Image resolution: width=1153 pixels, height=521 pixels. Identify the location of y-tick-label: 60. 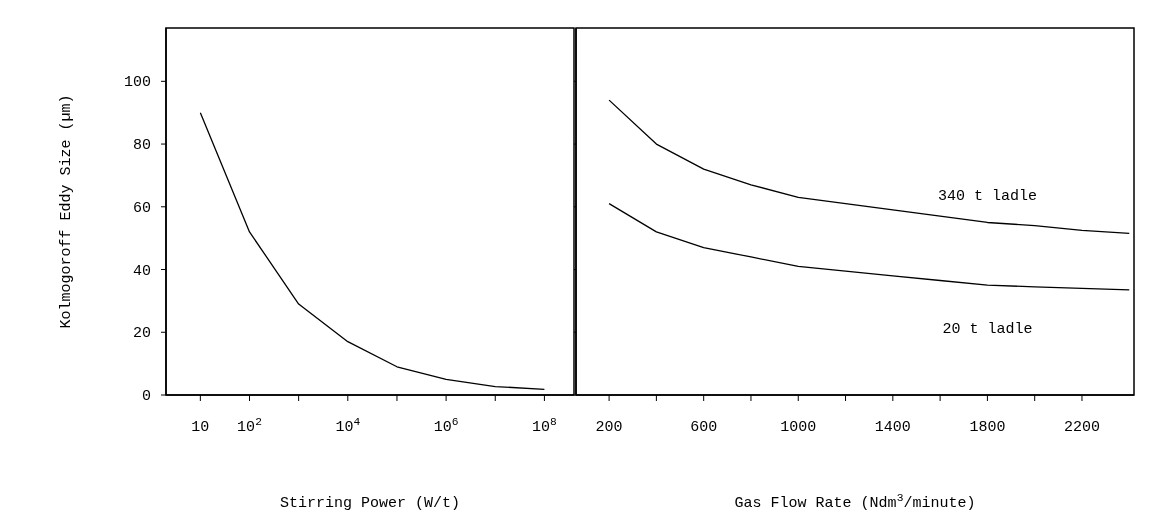
(141, 208).